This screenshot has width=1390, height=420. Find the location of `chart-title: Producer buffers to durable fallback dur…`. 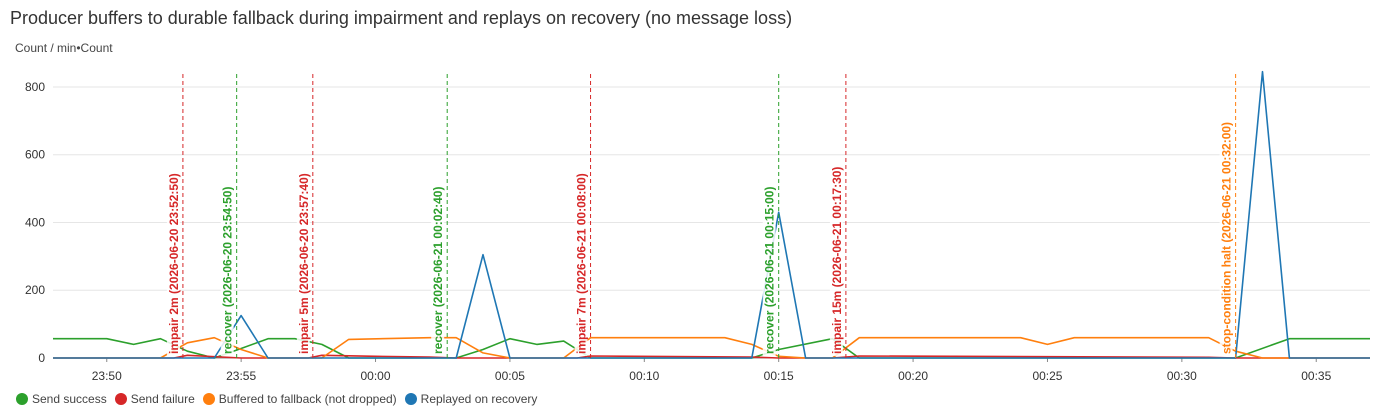

chart-title: Producer buffers to durable fallback dur… is located at coordinates (401, 18).